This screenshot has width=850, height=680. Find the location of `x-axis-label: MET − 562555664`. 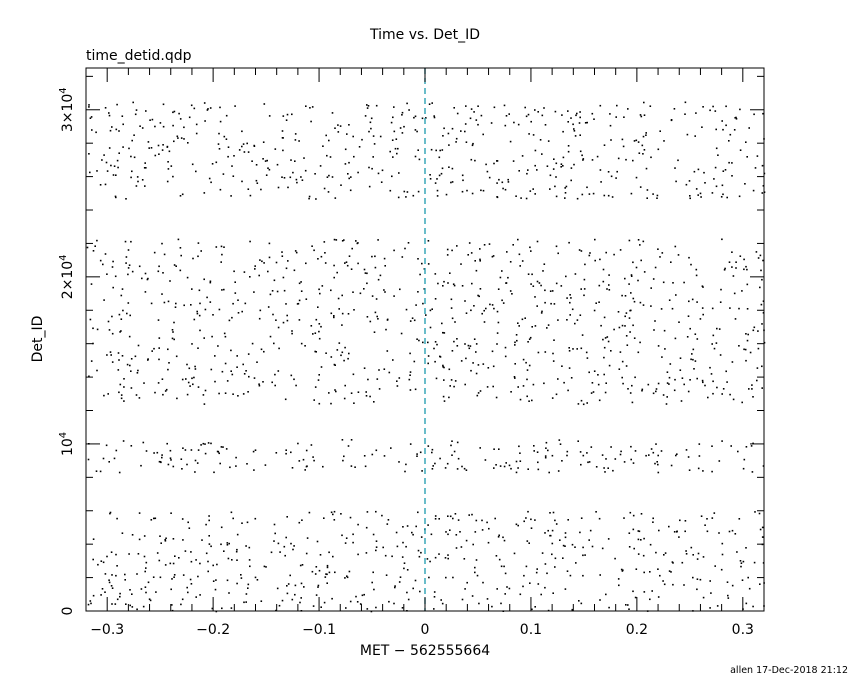

x-axis-label: MET − 562555664 is located at coordinates (425, 651).